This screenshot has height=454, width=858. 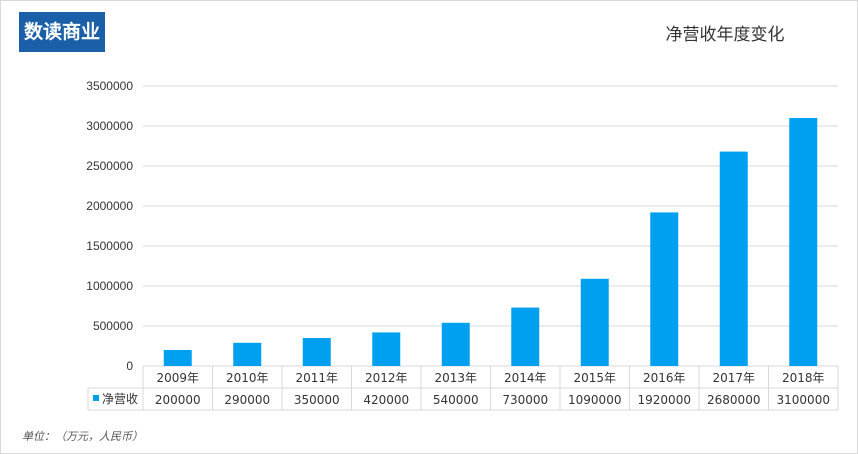 I want to click on data-value-label: 1090000, so click(x=594, y=400).